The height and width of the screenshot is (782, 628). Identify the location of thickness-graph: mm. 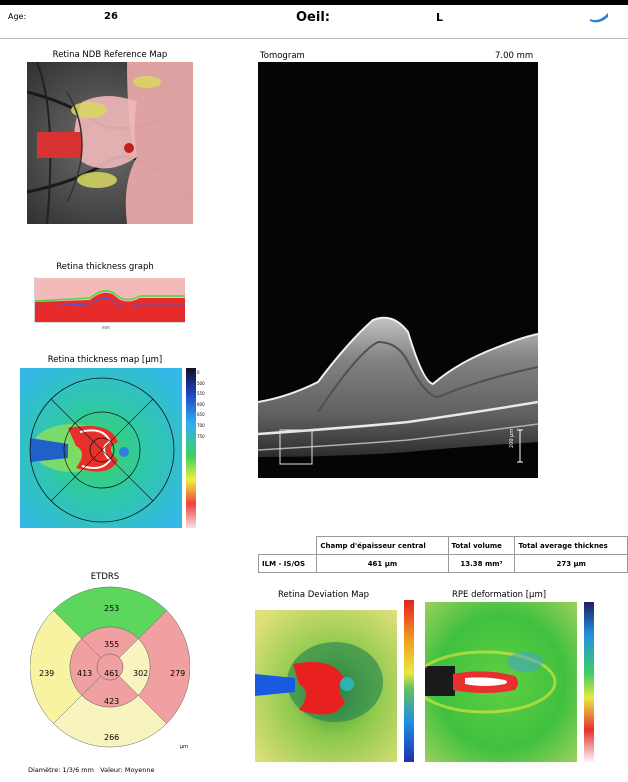
(105, 302).